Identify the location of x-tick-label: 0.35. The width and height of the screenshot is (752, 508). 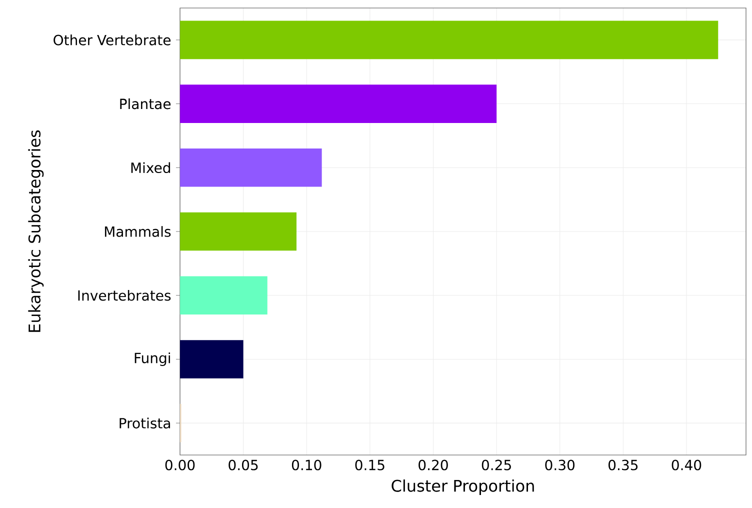
(623, 465).